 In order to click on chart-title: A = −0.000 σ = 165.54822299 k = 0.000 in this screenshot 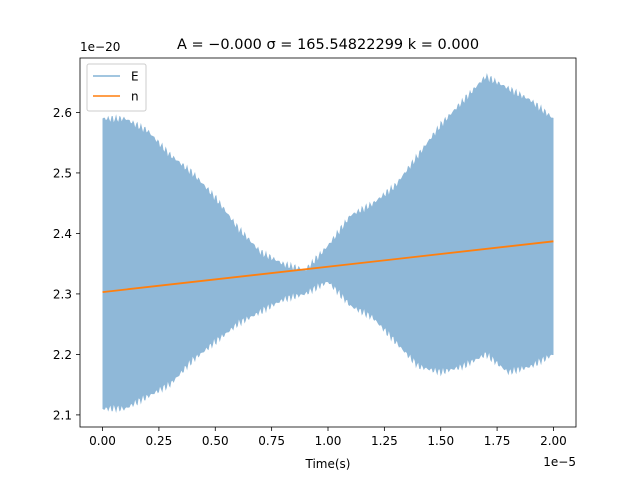, I will do `click(328, 45)`.